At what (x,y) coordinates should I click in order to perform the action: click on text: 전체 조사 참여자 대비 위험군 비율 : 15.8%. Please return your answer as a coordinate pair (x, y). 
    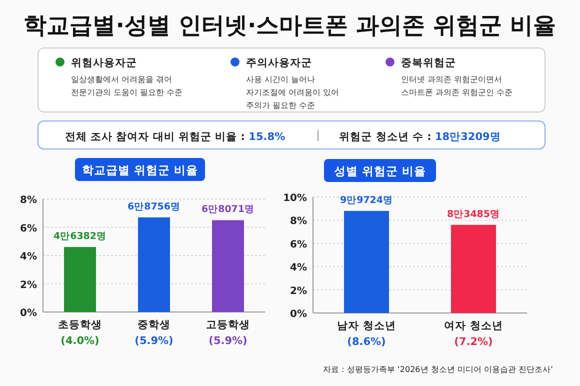
    Looking at the image, I should click on (175, 137).